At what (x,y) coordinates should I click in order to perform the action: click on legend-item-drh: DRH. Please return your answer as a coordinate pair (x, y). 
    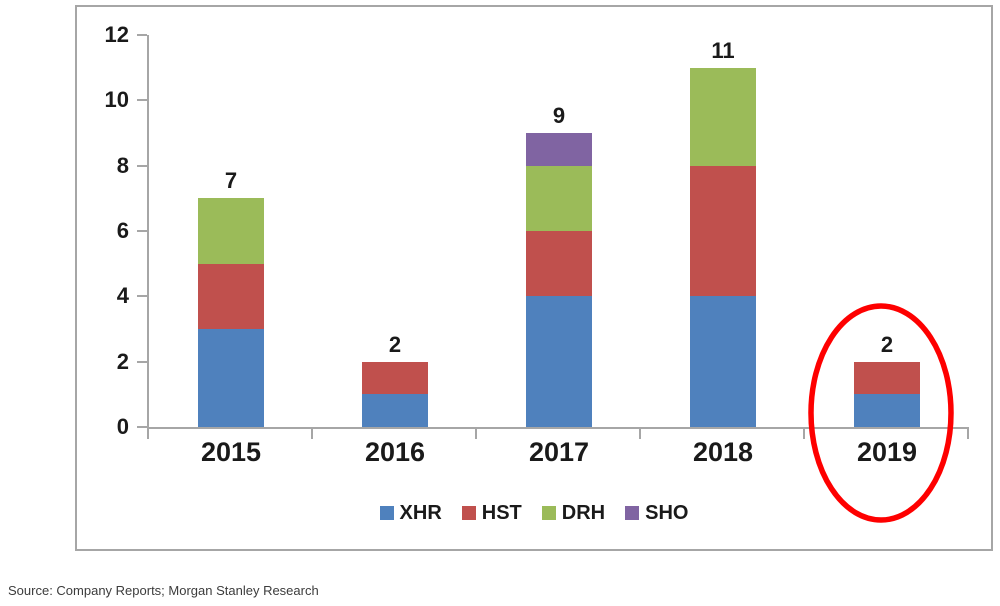
    Looking at the image, I should click on (573, 513).